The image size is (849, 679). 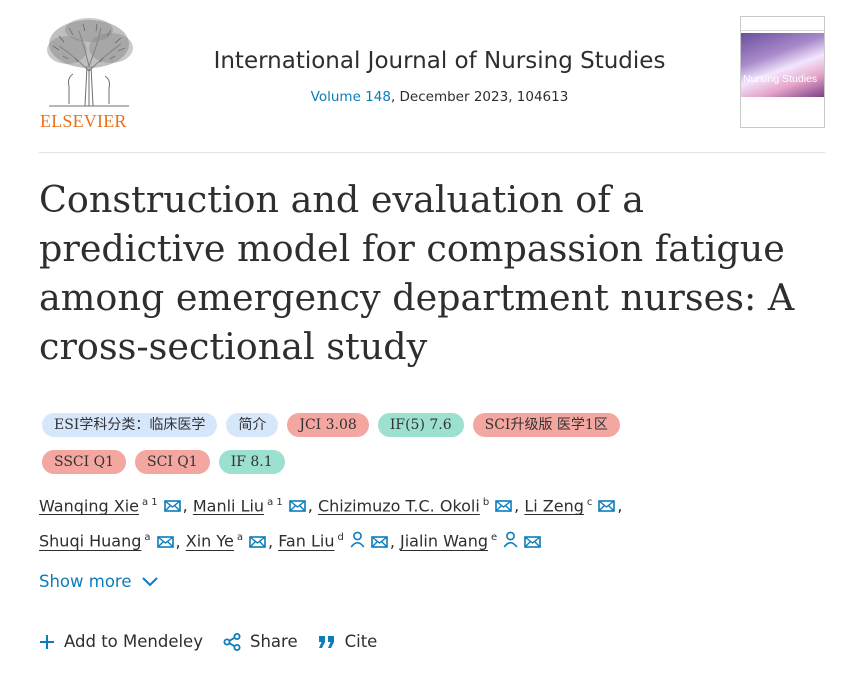 What do you see at coordinates (494, 538) in the screenshot?
I see `affiliation-marker: e` at bounding box center [494, 538].